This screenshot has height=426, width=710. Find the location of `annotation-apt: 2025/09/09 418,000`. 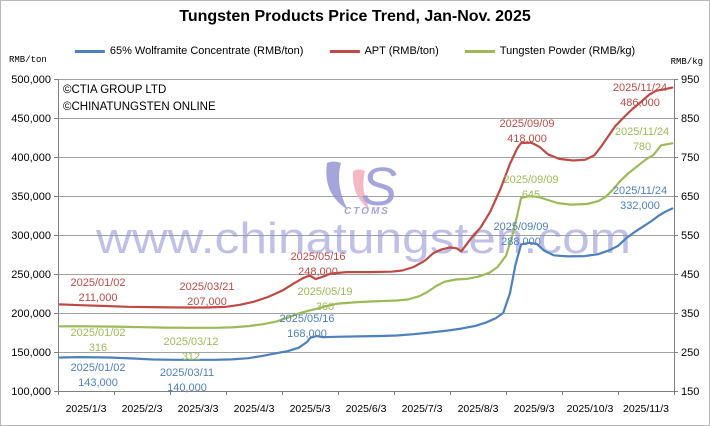

annotation-apt: 2025/09/09 418,000 is located at coordinates (526, 131).